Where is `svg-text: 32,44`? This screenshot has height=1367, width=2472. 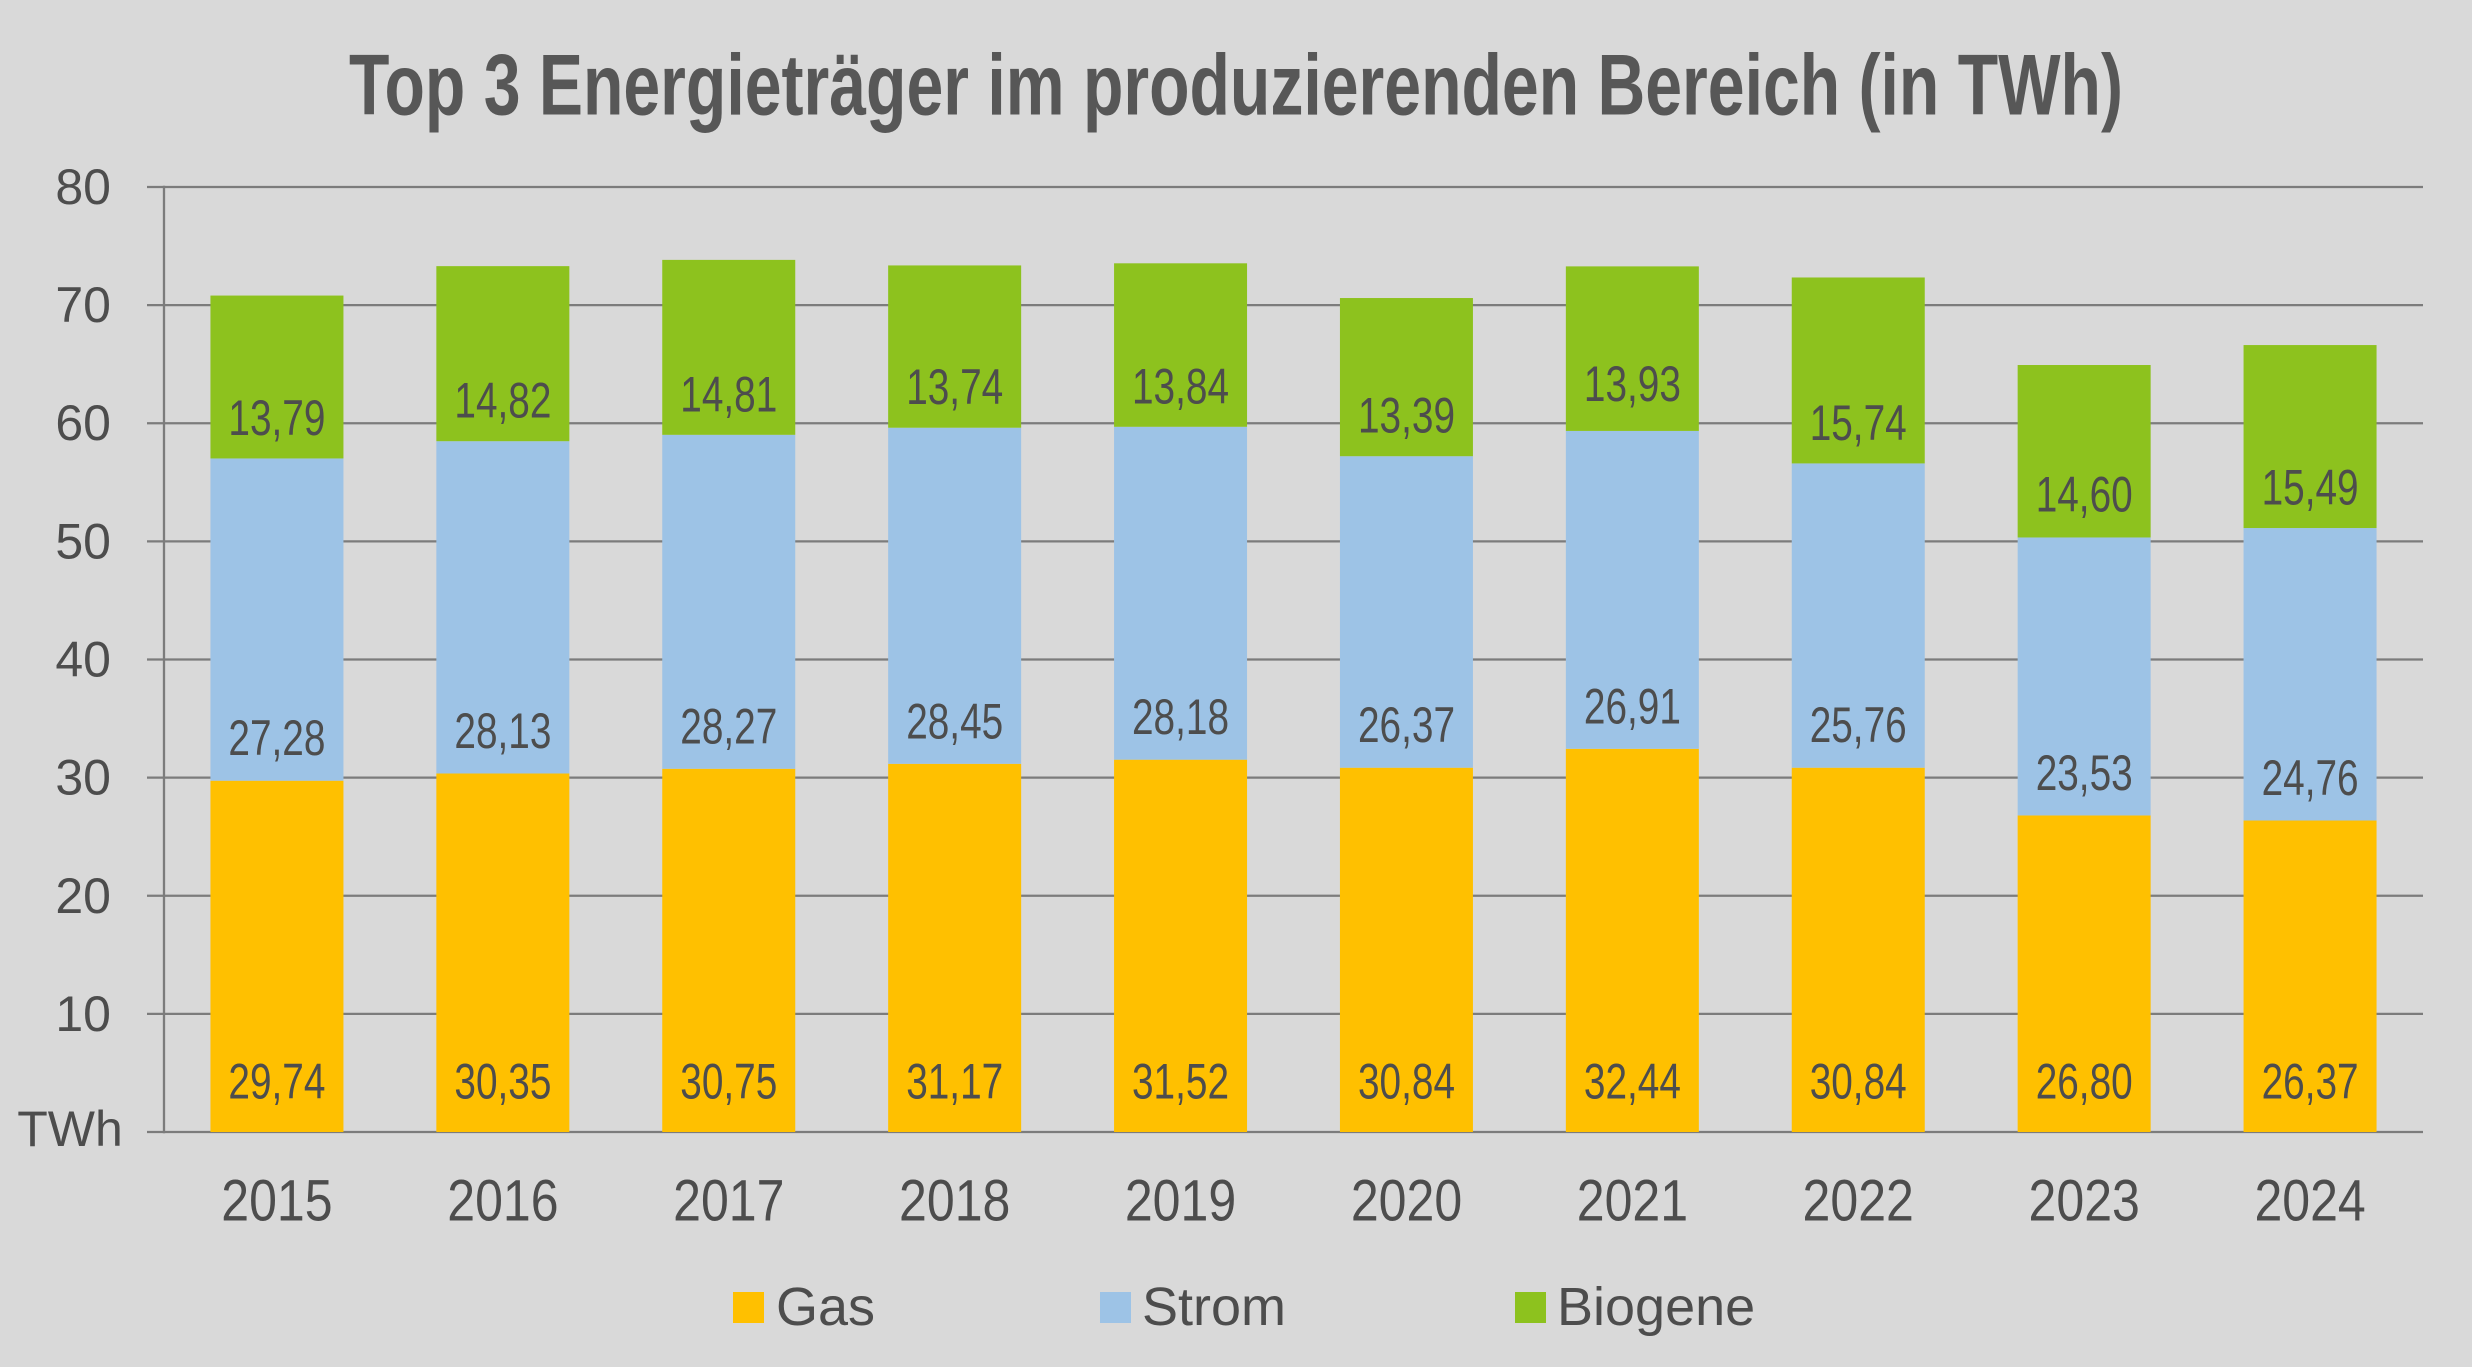 svg-text: 32,44 is located at coordinates (1632, 1082).